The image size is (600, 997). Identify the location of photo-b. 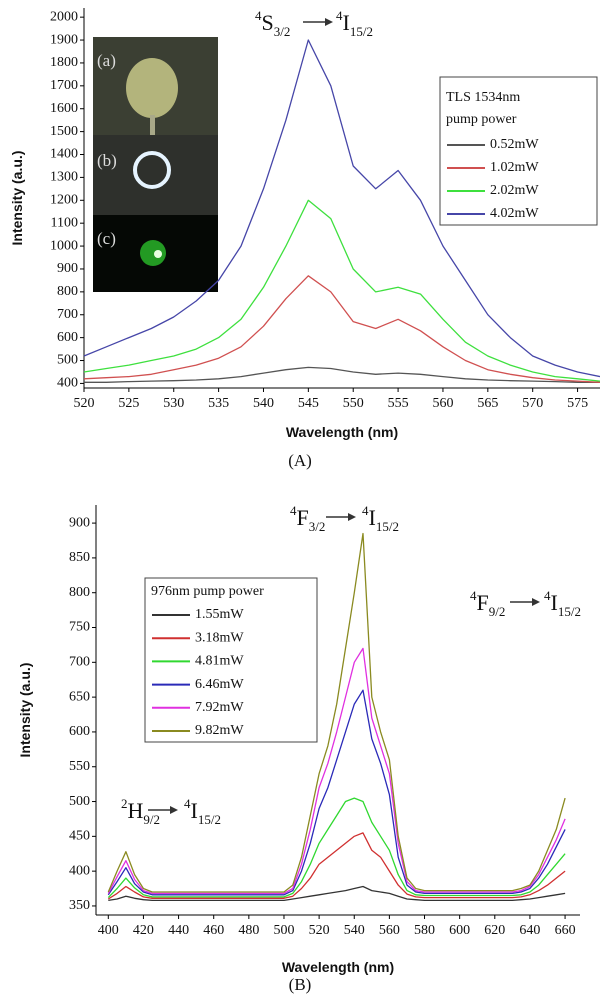
(155, 175).